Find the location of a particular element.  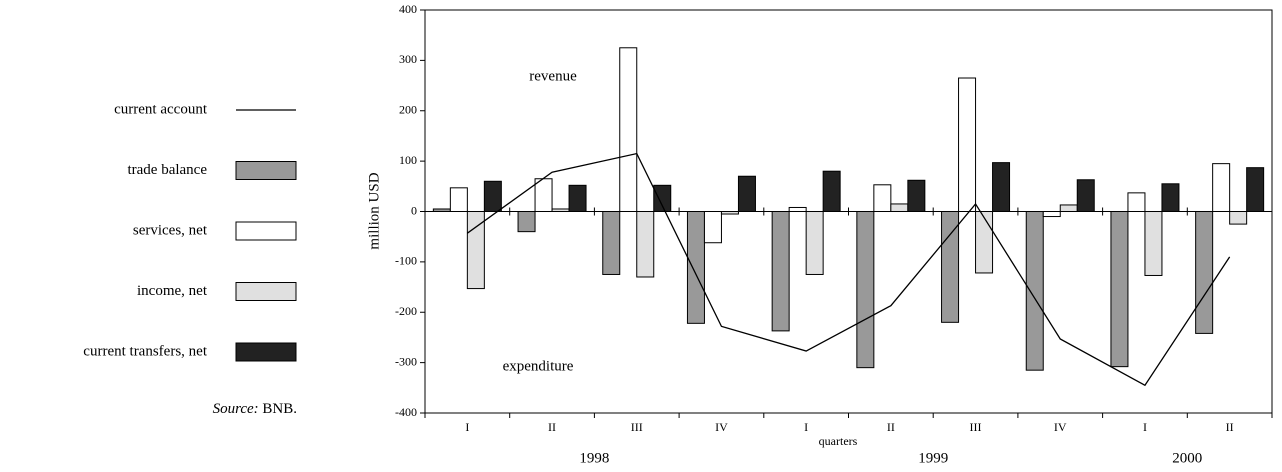

y-tick-label: -300 is located at coordinates (406, 361).